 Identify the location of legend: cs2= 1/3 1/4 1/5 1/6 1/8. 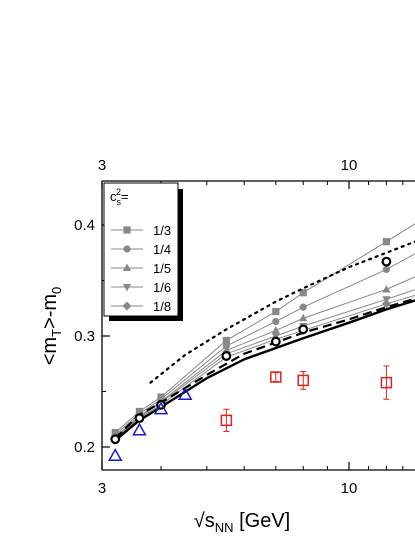
(143, 251).